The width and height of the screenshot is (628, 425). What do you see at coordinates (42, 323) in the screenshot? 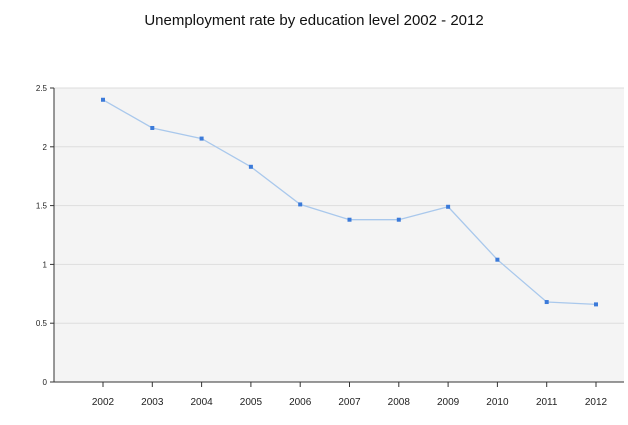
I see `y-tick-label: 0.5` at bounding box center [42, 323].